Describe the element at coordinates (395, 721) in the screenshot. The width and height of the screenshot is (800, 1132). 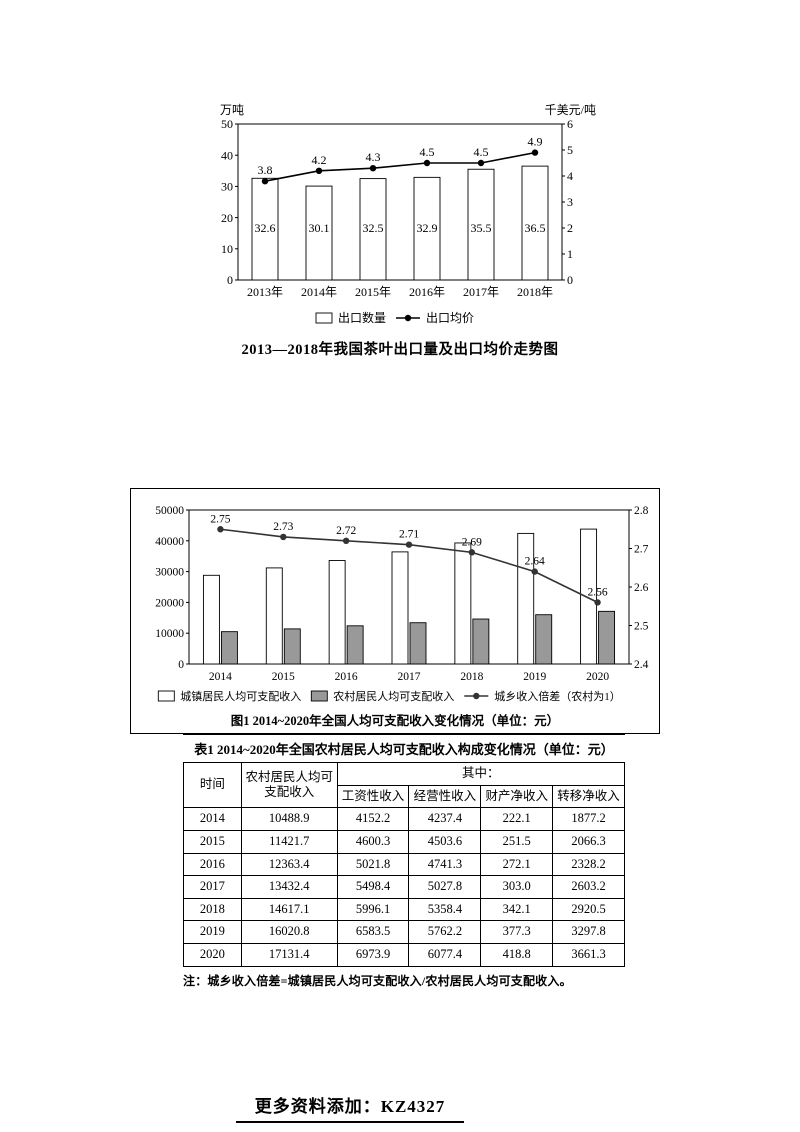
I see `income-chart-caption: 图1 2014~2020年全国人均可支配收入变化情况（单位：元）` at that location.